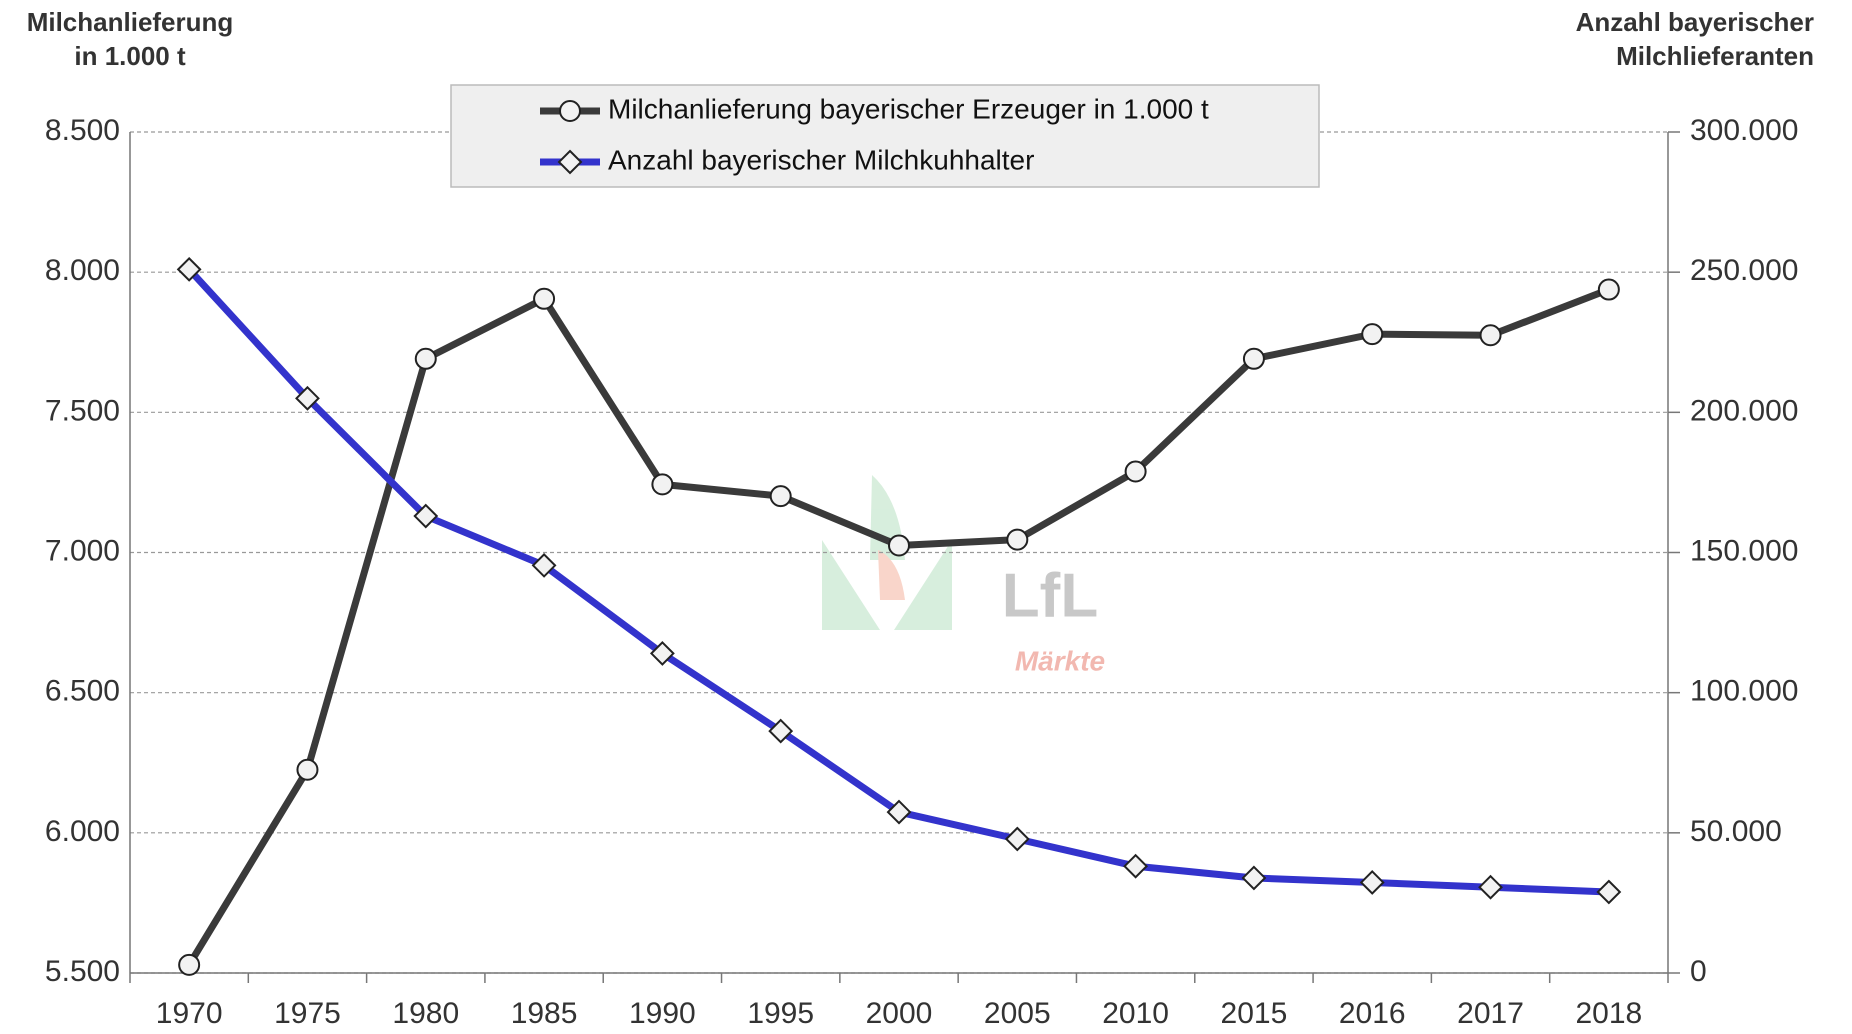  I want to click on x-tick-label: 1985, so click(544, 1013).